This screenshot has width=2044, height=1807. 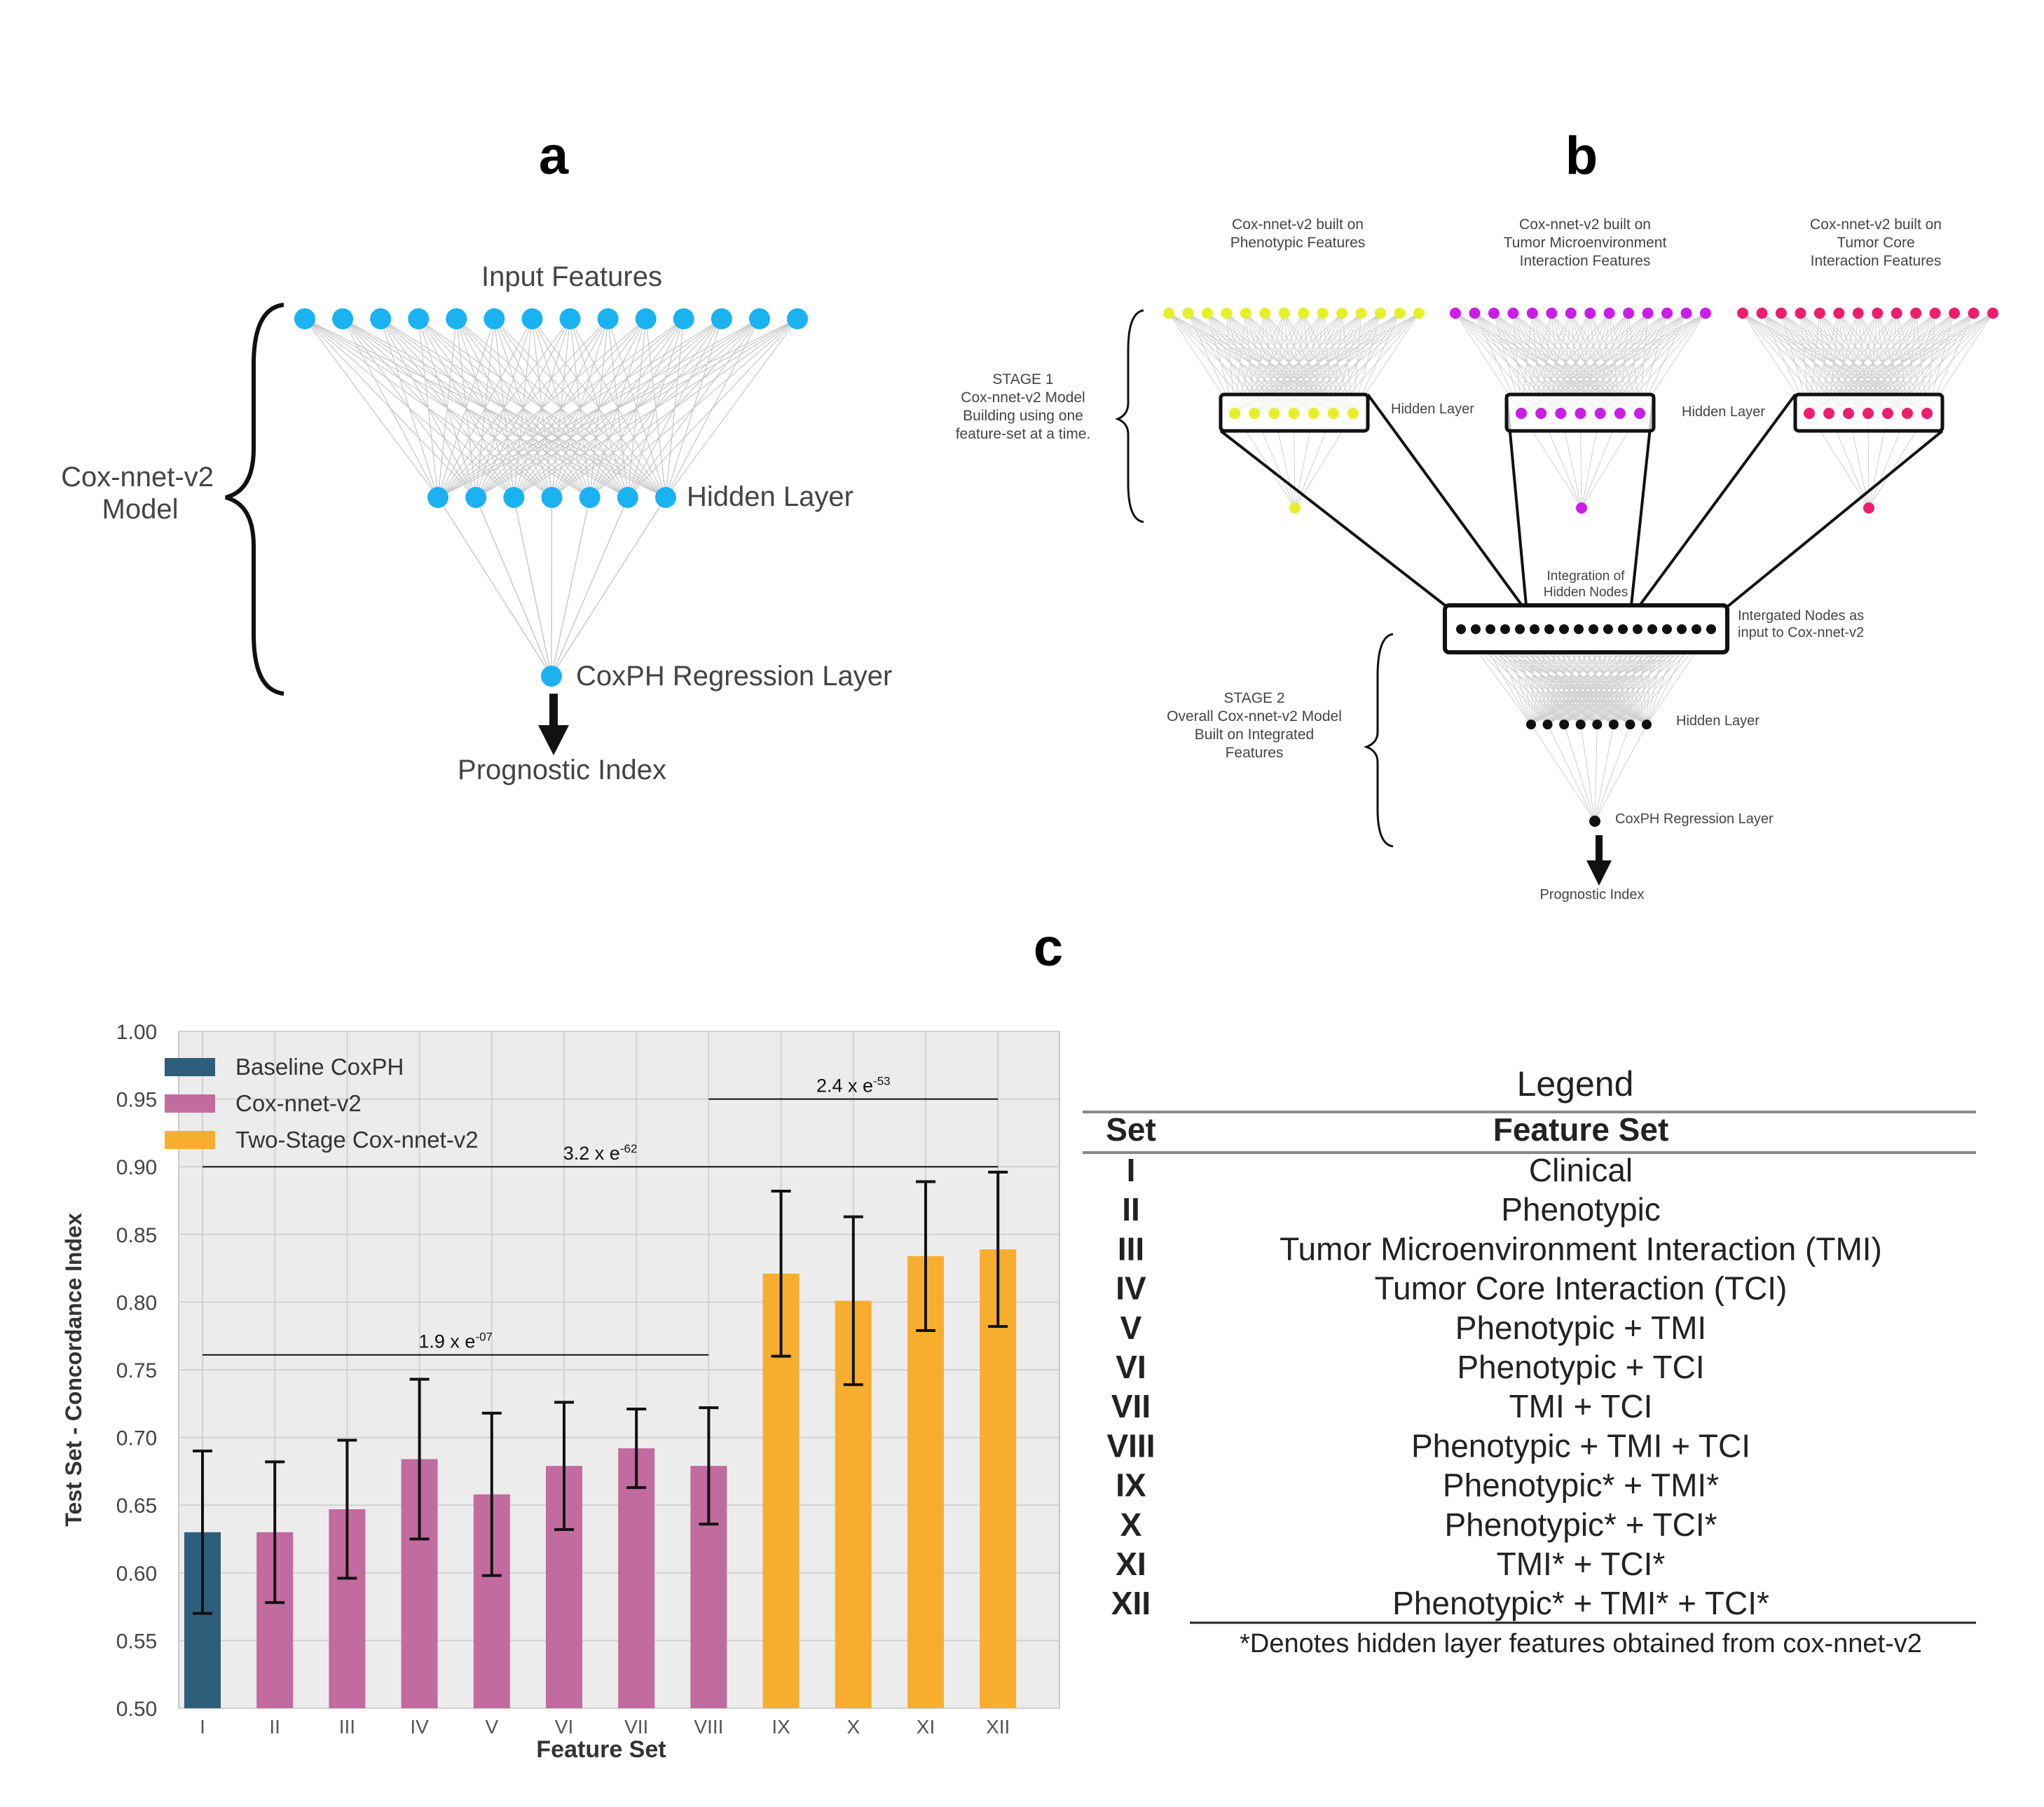 I want to click on chart-x-tick-label: XI, so click(x=926, y=1727).